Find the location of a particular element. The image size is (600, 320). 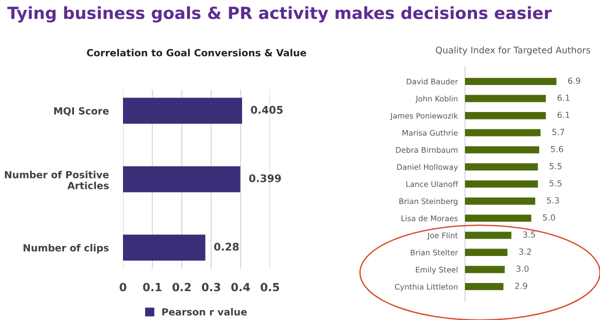

x-tick-label: 0.3 is located at coordinates (211, 287).